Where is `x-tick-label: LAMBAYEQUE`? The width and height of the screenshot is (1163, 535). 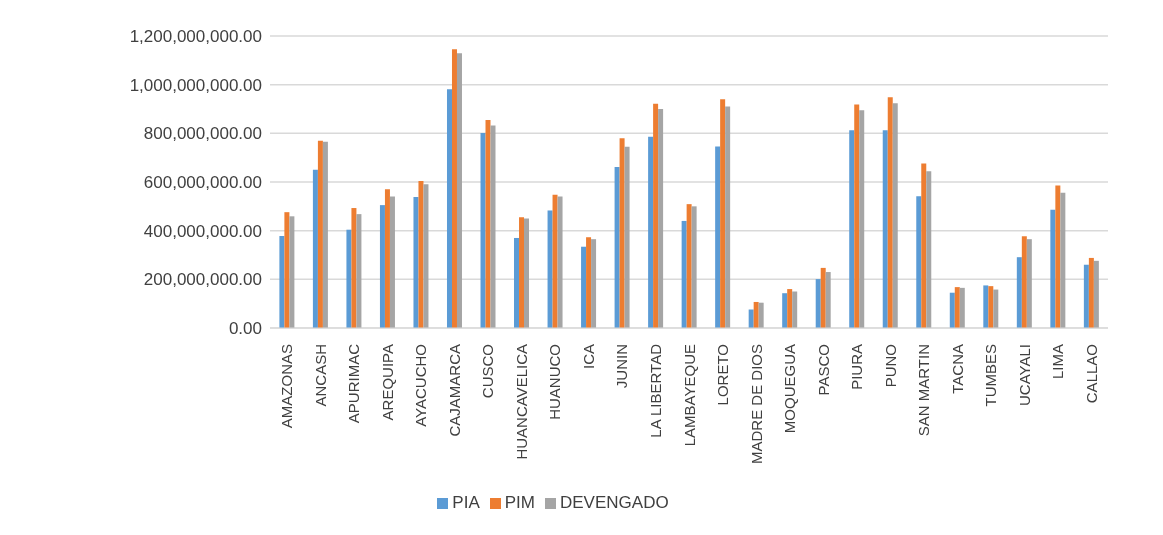 x-tick-label: LAMBAYEQUE is located at coordinates (689, 395).